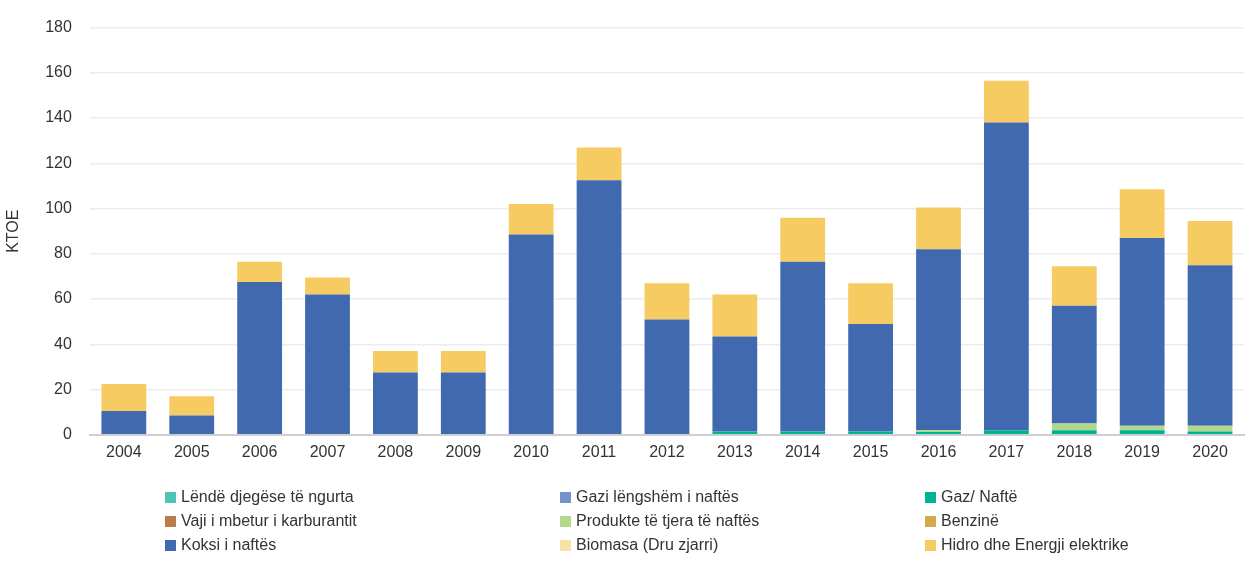 The width and height of the screenshot is (1248, 582). What do you see at coordinates (970, 521) in the screenshot?
I see `legend-label: Benzinë` at bounding box center [970, 521].